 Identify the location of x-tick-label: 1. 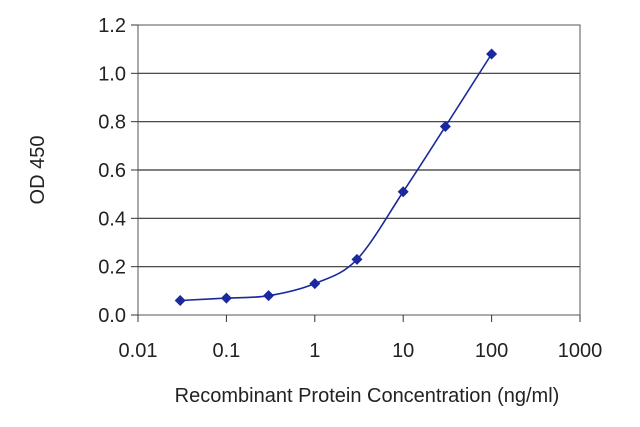
(314, 351).